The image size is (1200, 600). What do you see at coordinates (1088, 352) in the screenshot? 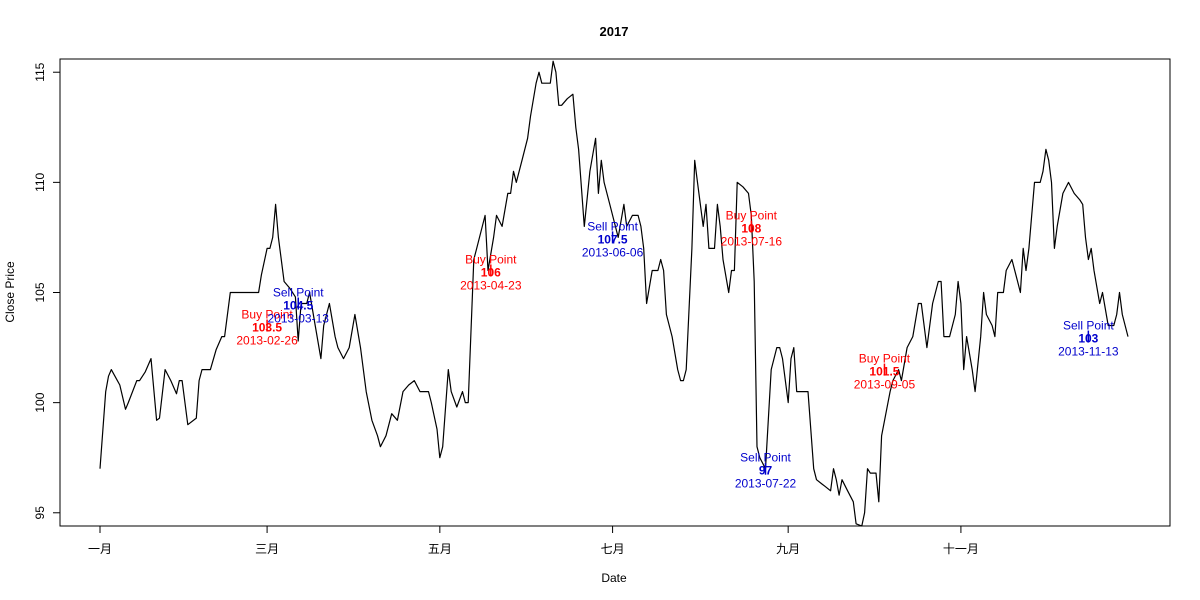
I see `annotation-date-label: 2013-11-13` at bounding box center [1088, 352].